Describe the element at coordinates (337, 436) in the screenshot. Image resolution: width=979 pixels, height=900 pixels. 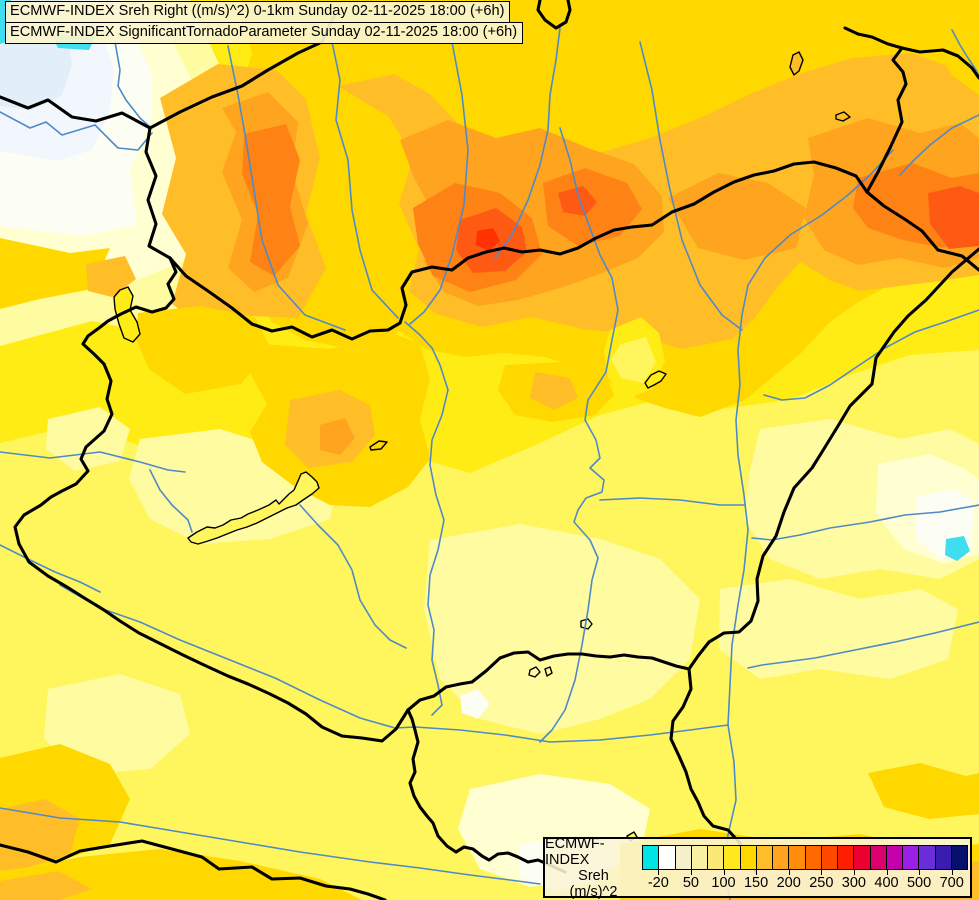
I see `contour-h6` at that location.